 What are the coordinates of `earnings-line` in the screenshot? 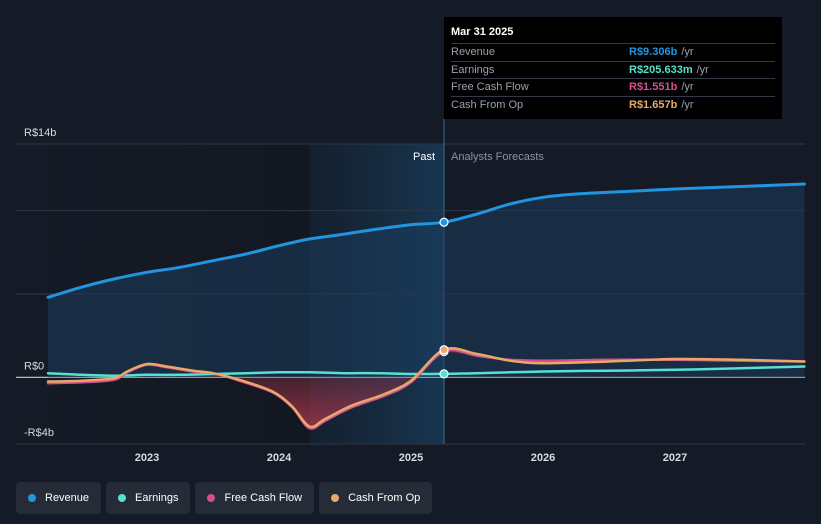 It's located at (426, 371).